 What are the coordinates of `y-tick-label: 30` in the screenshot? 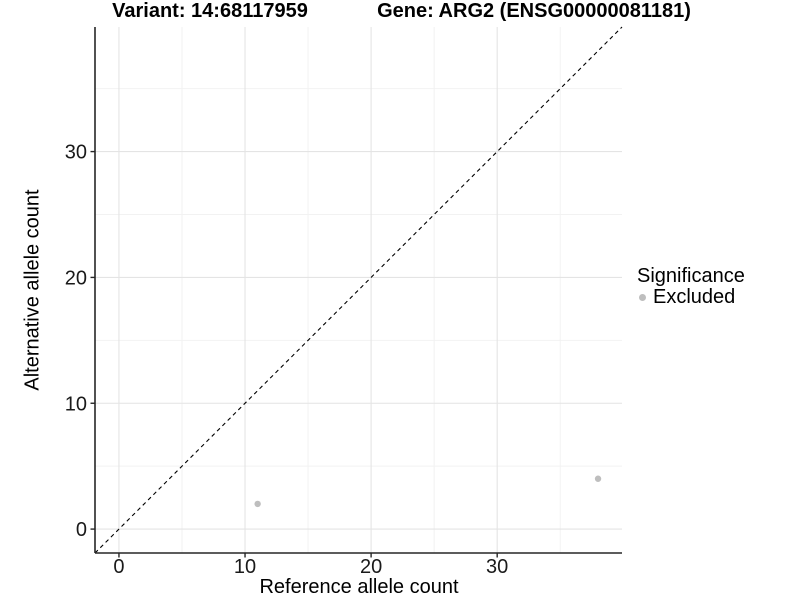 It's located at (76, 153).